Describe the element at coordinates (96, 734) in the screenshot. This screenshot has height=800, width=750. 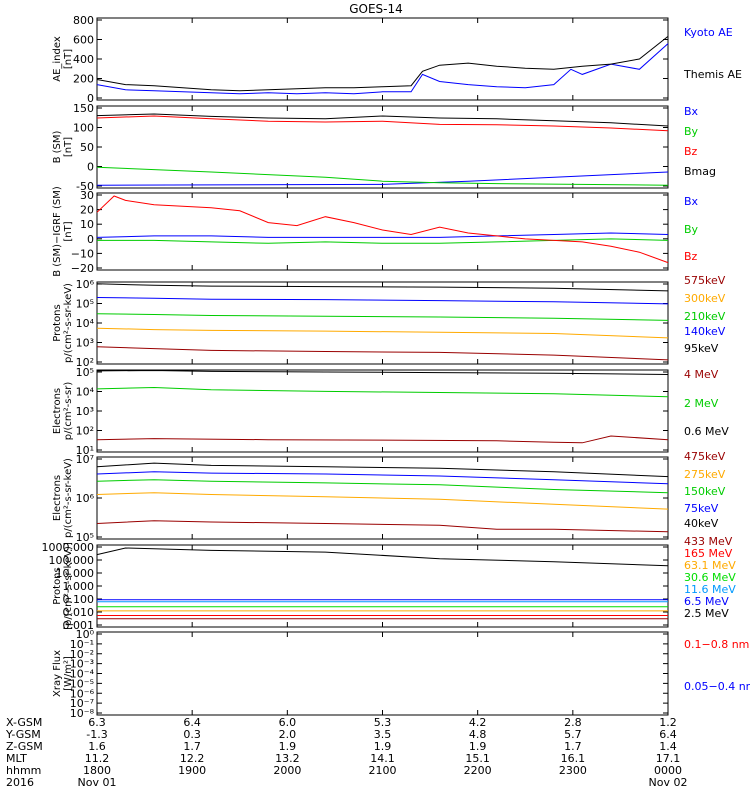
I see `ephemeris-value: -1.3` at that location.